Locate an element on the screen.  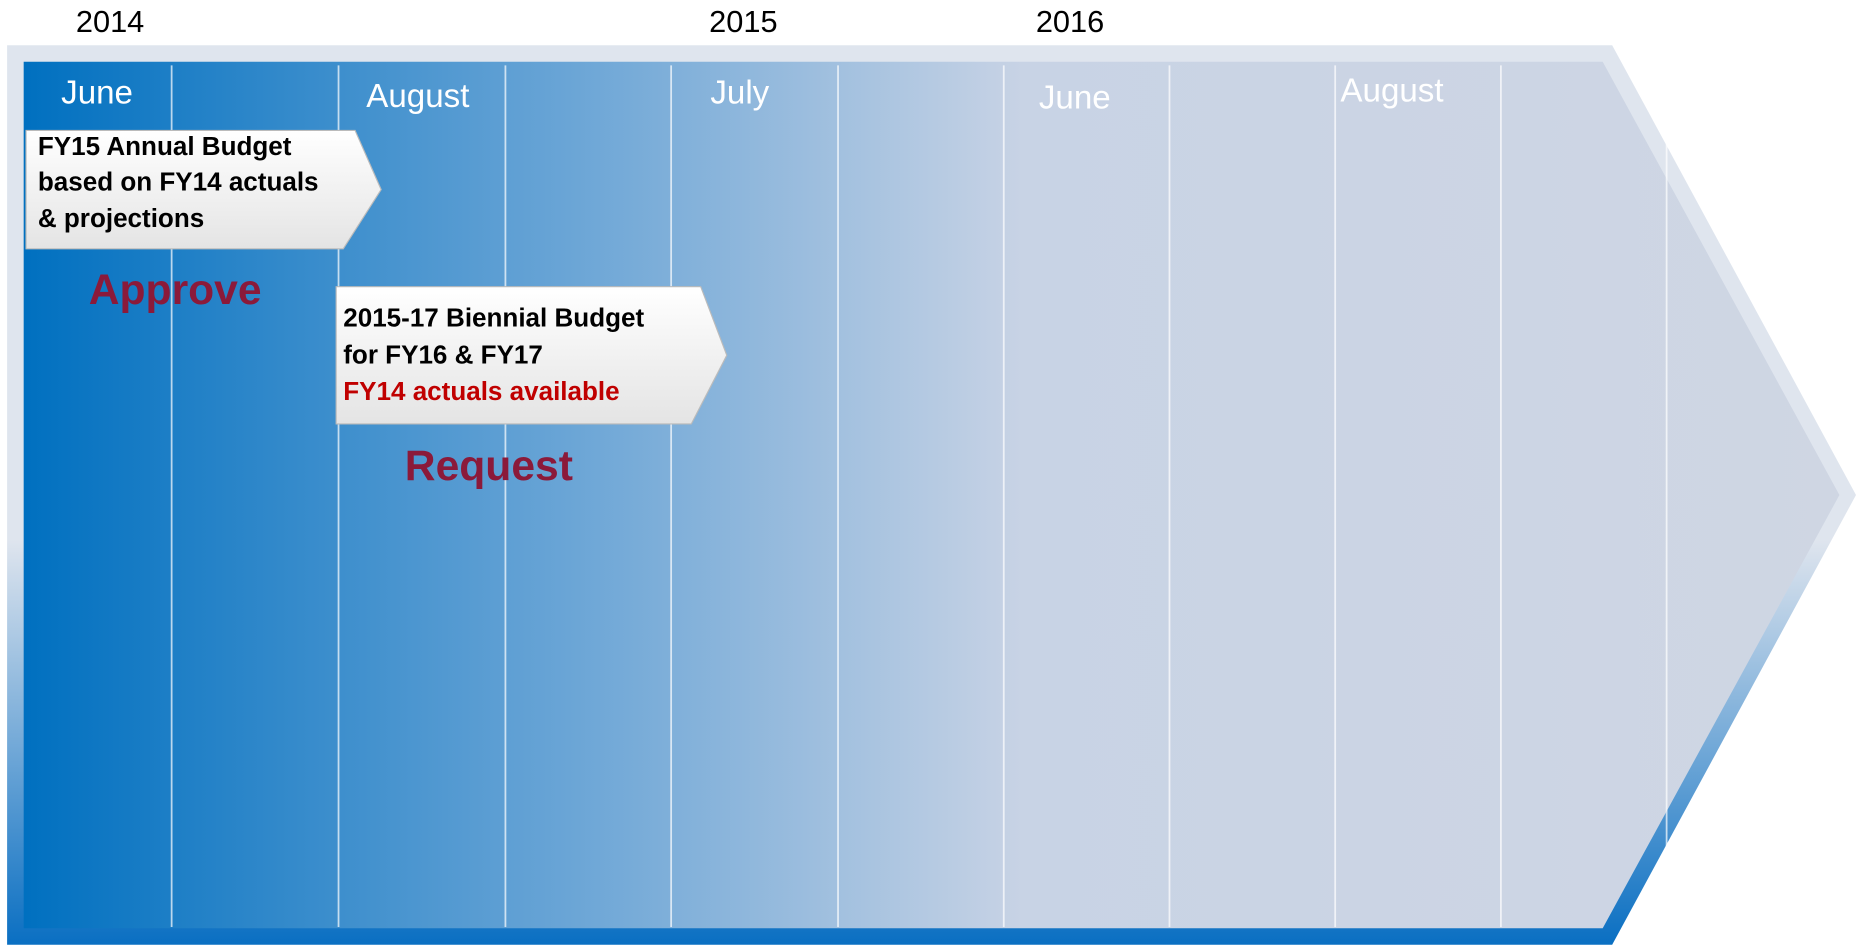
month-label: July is located at coordinates (739, 93).